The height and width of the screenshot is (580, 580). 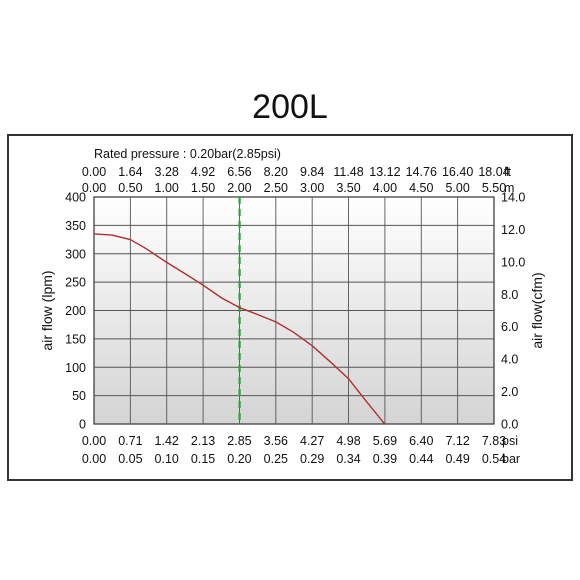 What do you see at coordinates (276, 459) in the screenshot?
I see `x-bar-tick-label: 0.25` at bounding box center [276, 459].